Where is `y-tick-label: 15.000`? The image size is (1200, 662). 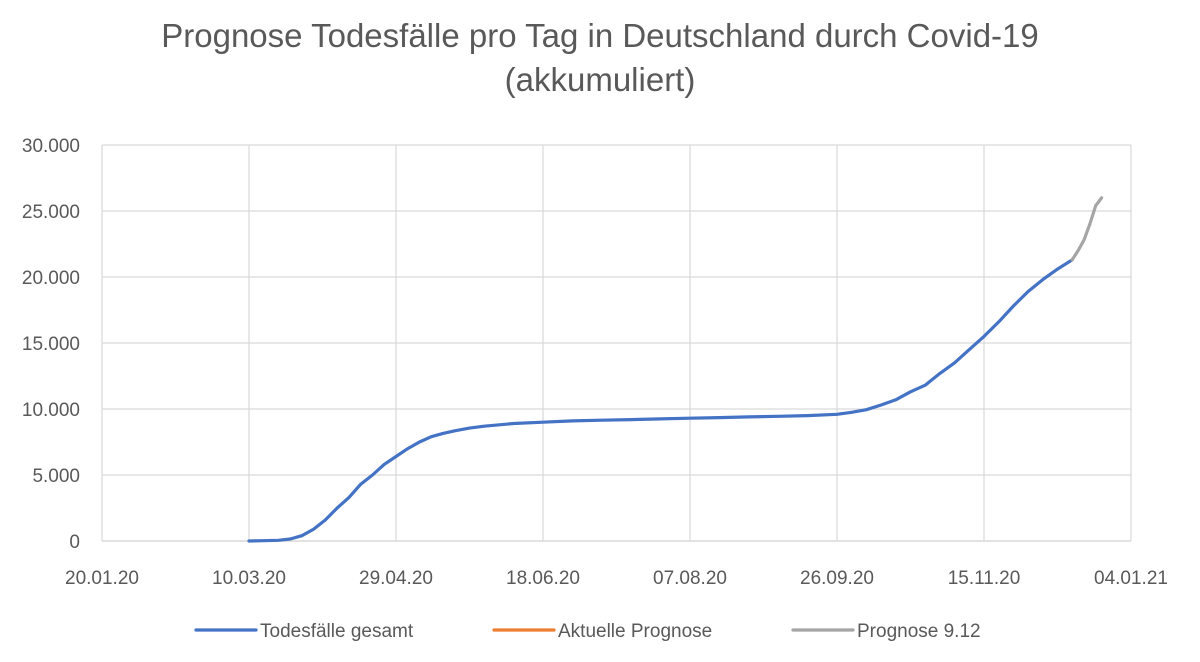 y-tick-label: 15.000 is located at coordinates (51, 344).